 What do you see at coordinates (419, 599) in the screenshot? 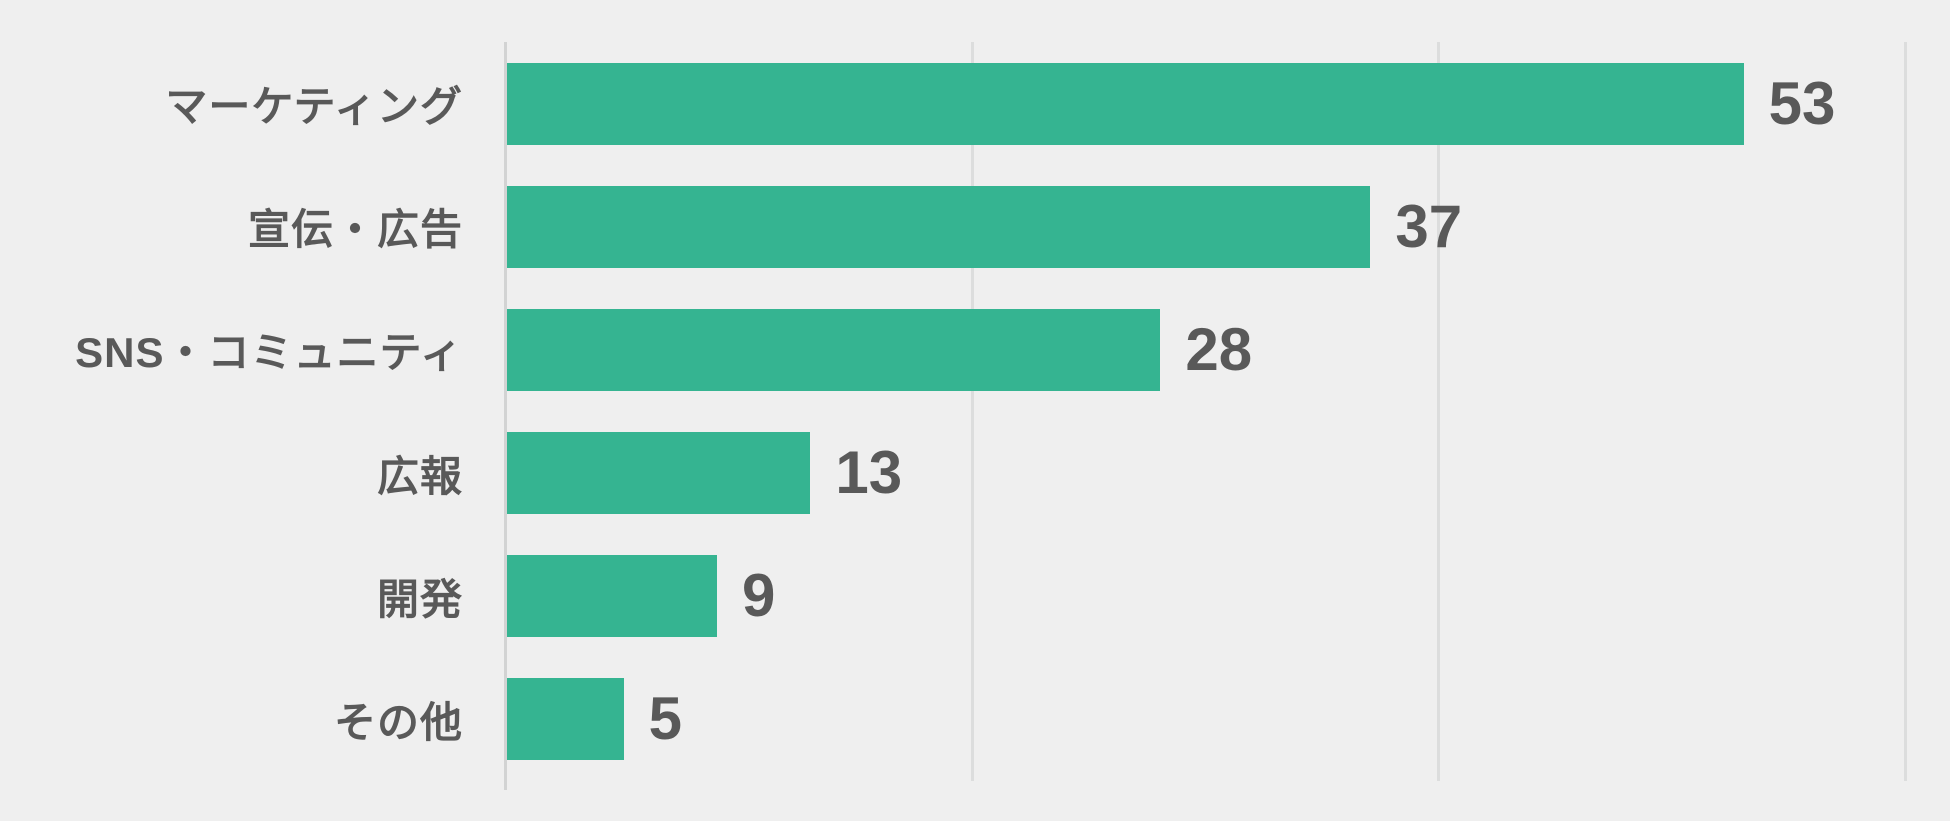
I see `category-label: 開発` at bounding box center [419, 599].